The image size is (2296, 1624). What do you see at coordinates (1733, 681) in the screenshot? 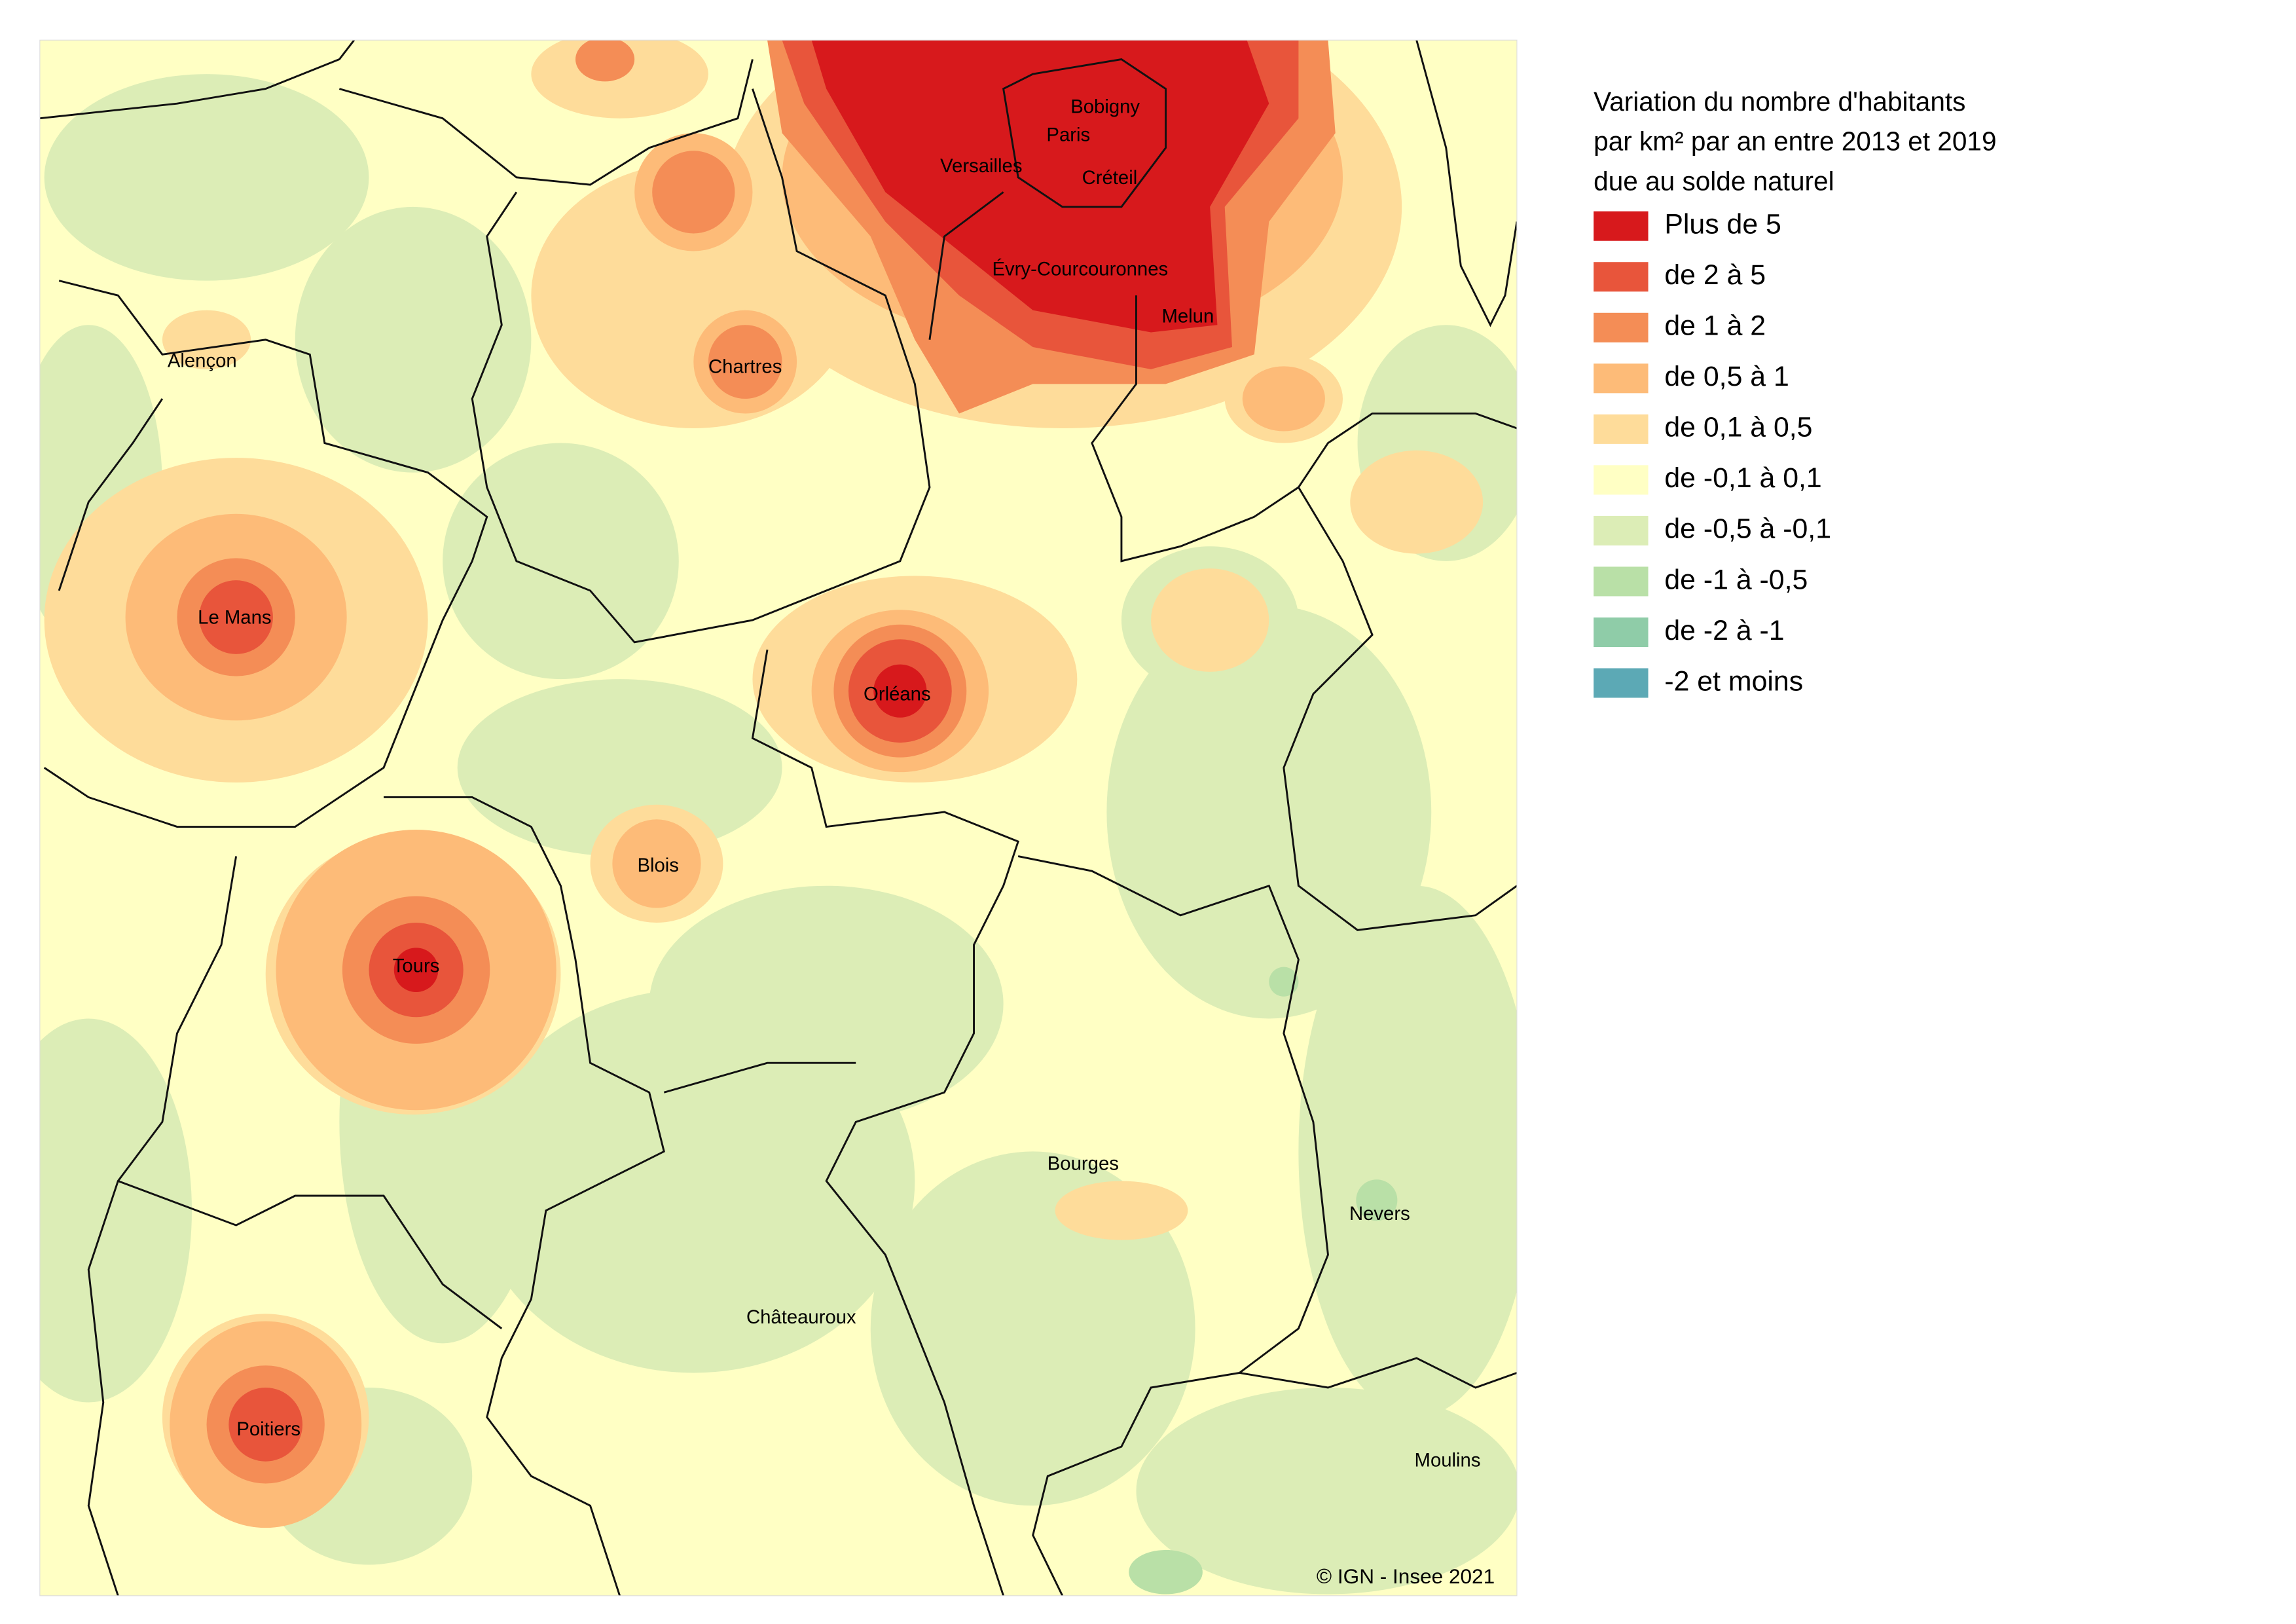
I see `legend-label: -2 et moins` at bounding box center [1733, 681].